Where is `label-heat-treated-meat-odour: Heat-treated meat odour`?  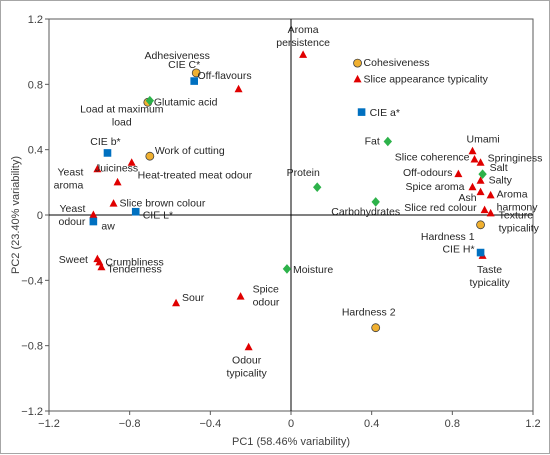
label-heat-treated-meat-odour: Heat-treated meat odour is located at coordinates (195, 176).